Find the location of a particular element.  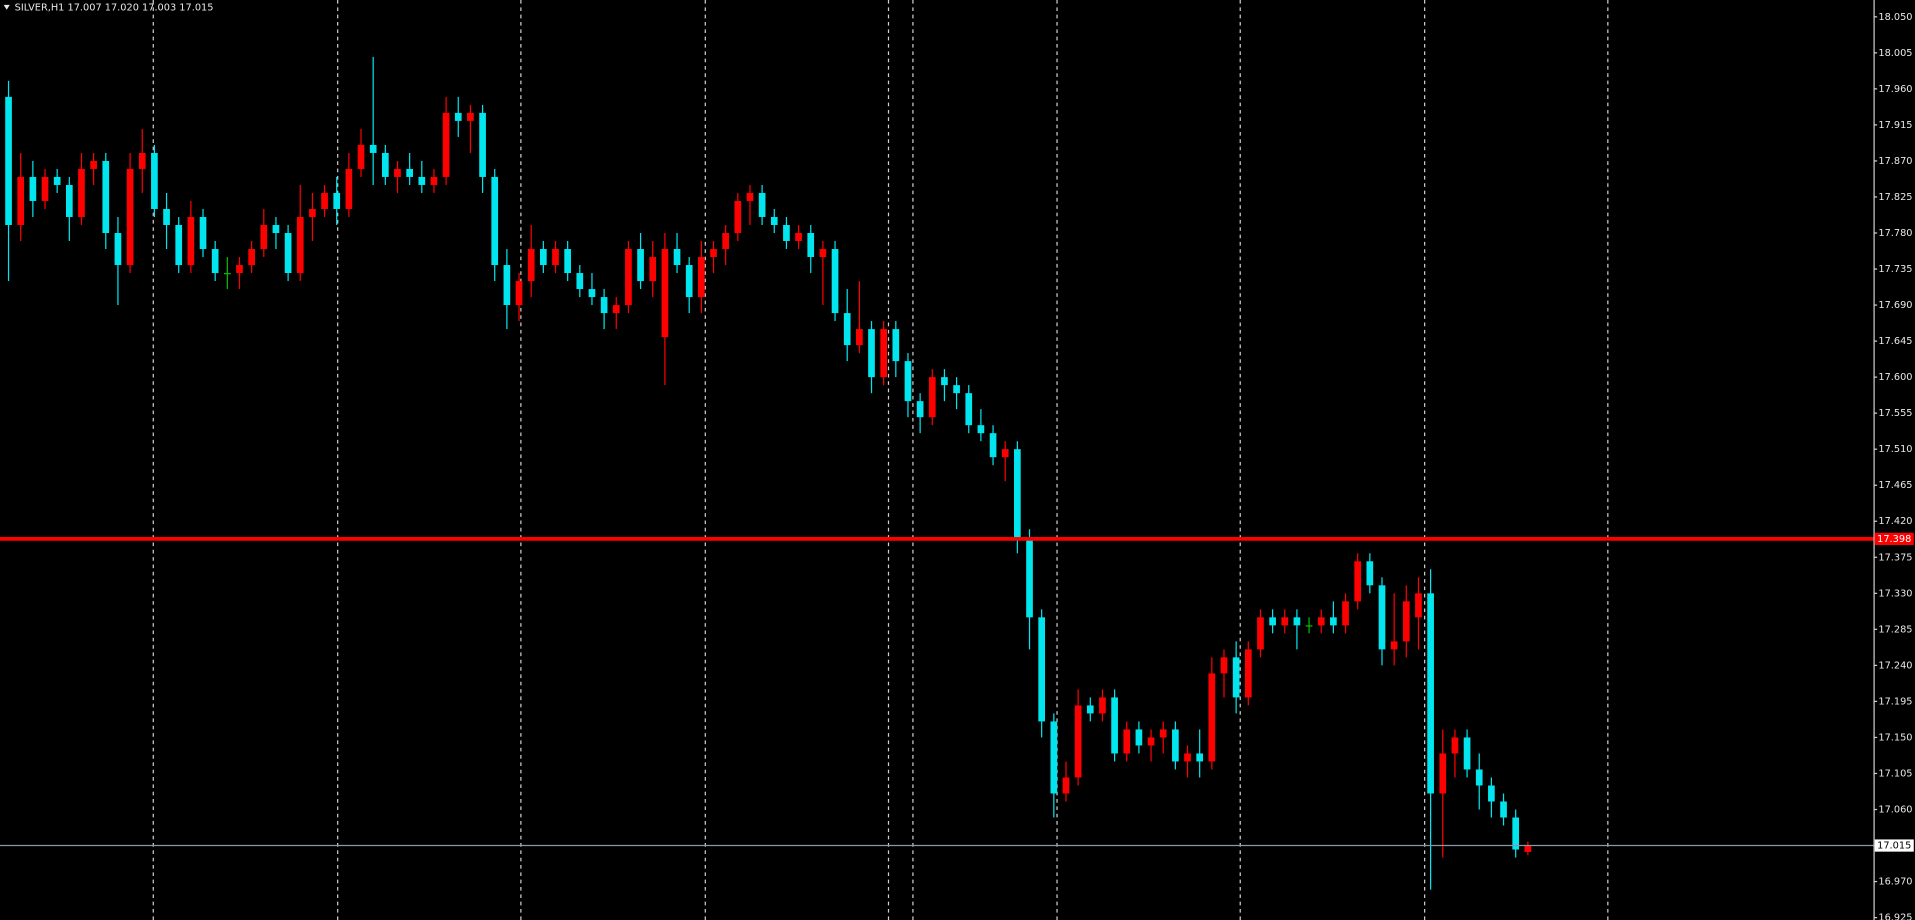

y-tick-label: 17.960 is located at coordinates (1895, 89).